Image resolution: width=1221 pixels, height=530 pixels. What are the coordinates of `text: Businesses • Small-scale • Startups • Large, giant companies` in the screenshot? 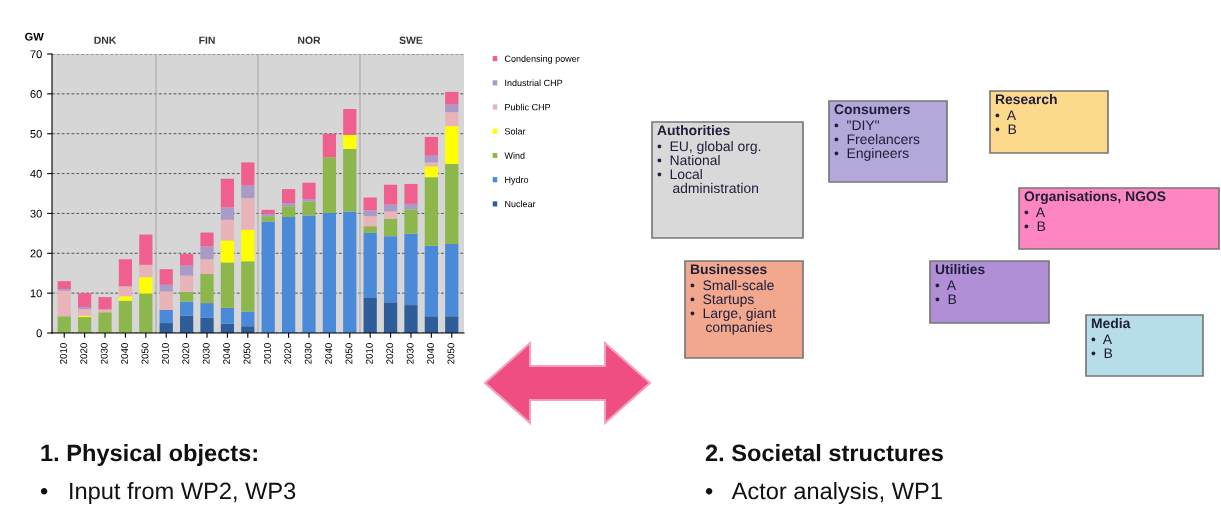 It's located at (733, 299).